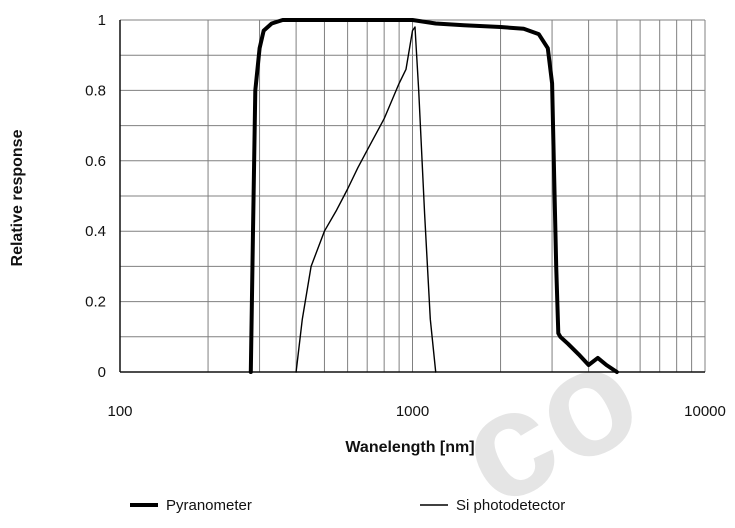 The image size is (735, 528). I want to click on legend-label-si-photodetector: Si photodetector, so click(510, 505).